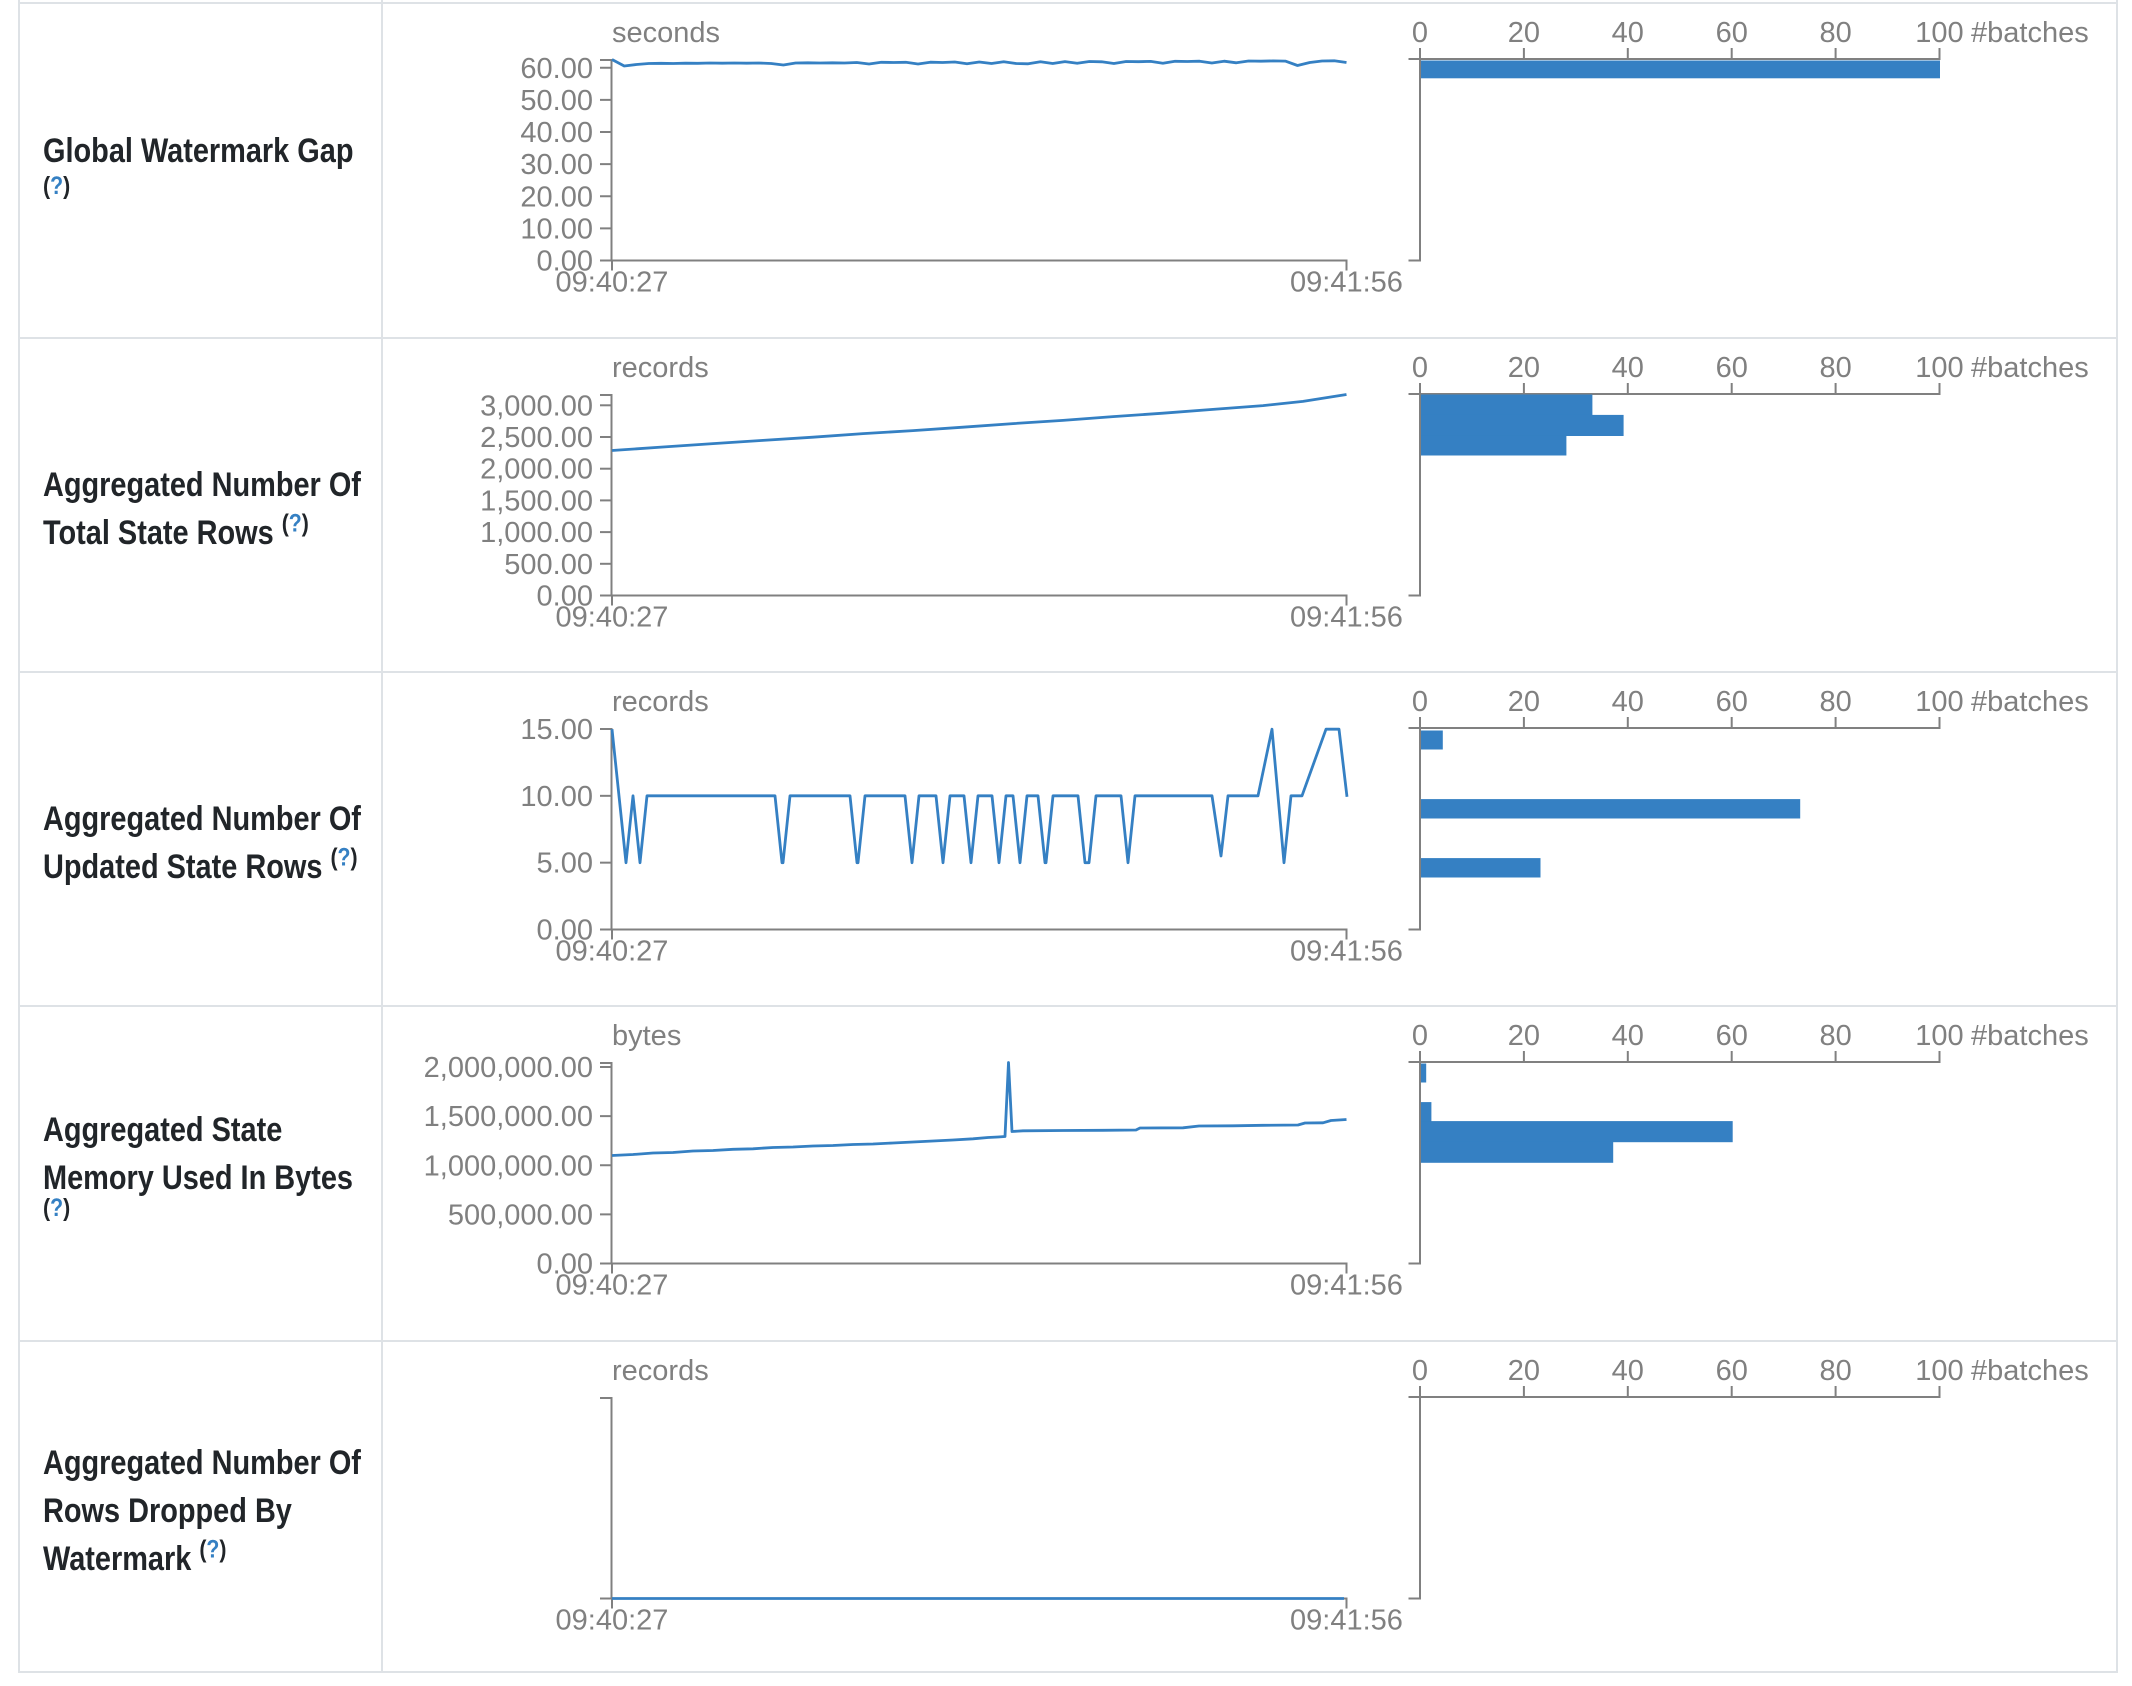 This screenshot has height=1686, width=2132. What do you see at coordinates (556, 101) in the screenshot?
I see `svg-text: 50.00` at bounding box center [556, 101].